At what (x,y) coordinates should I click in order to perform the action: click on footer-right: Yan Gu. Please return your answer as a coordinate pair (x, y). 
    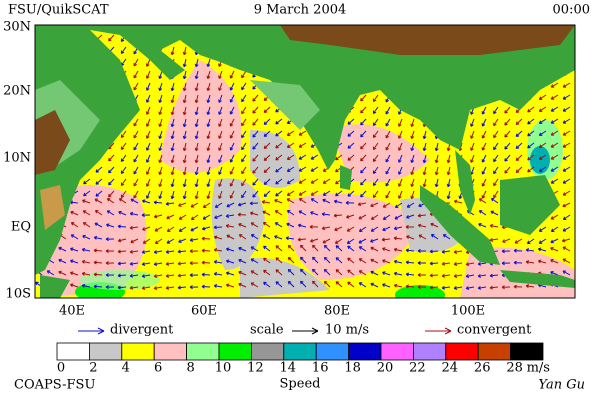
    Looking at the image, I should click on (561, 385).